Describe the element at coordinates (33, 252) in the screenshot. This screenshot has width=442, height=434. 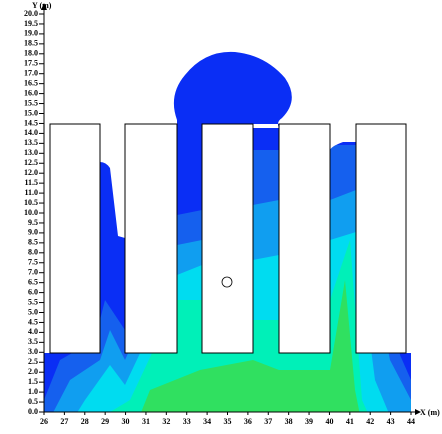
I see `y-tick-label: 8.0` at that location.